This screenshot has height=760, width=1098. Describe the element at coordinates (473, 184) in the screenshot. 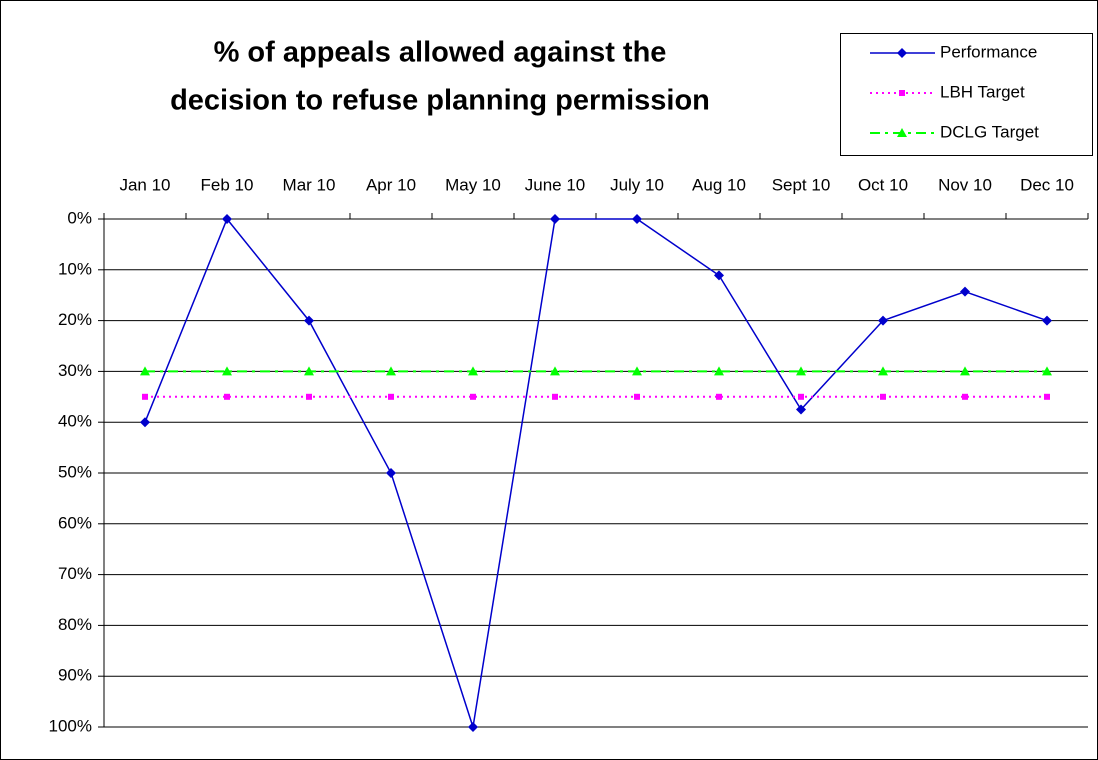

I see `x-tick-label: May 10` at that location.